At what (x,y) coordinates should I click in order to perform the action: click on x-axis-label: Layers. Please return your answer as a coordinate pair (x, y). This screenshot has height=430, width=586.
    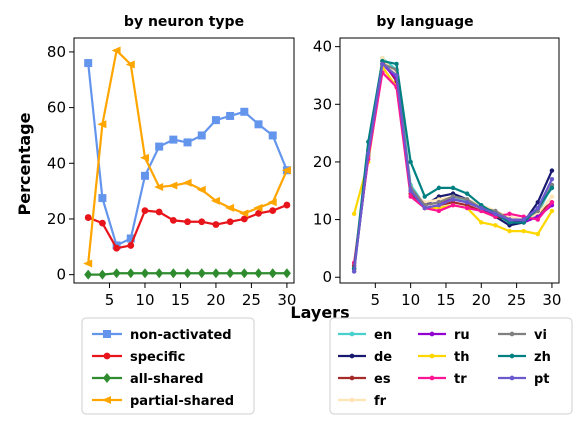
    Looking at the image, I should click on (319, 312).